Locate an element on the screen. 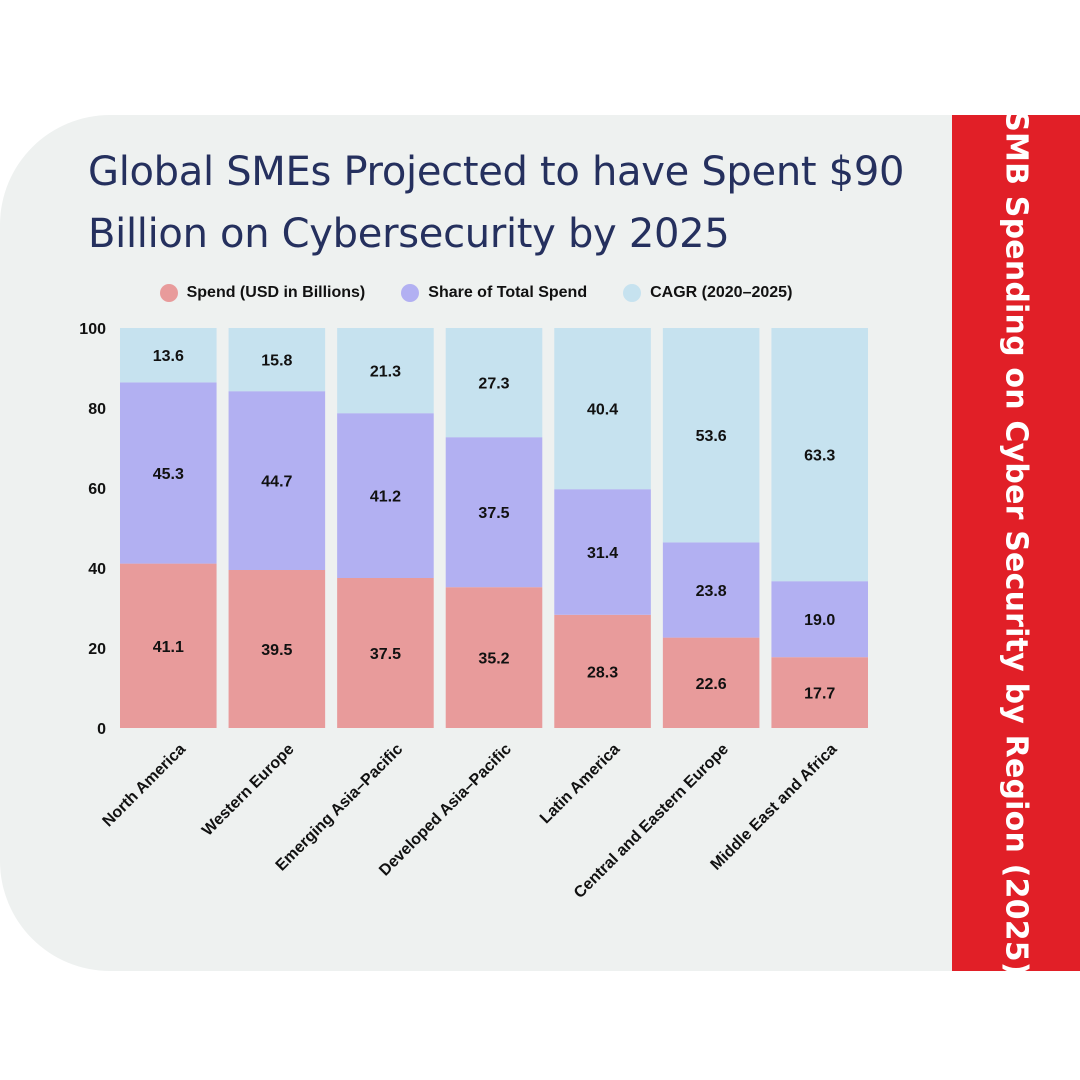 Image resolution: width=1080 pixels, height=1080 pixels. legend-item-spend: Spend (USD in Billions) is located at coordinates (262, 293).